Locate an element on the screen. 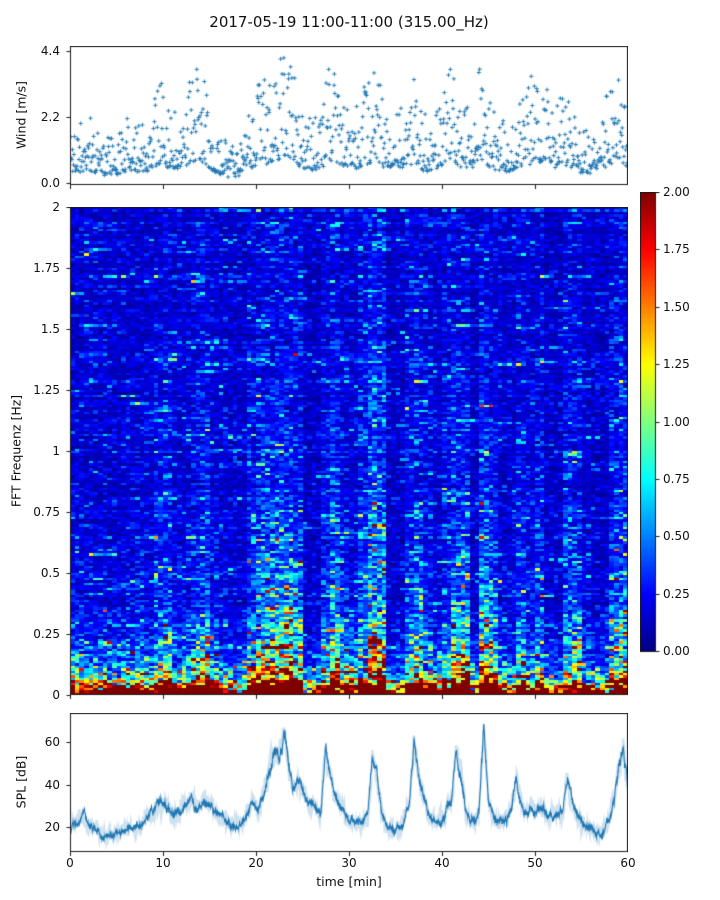 Image resolution: width=720 pixels, height=900 pixels. colorbar-tick-label: 1.75 is located at coordinates (676, 249).